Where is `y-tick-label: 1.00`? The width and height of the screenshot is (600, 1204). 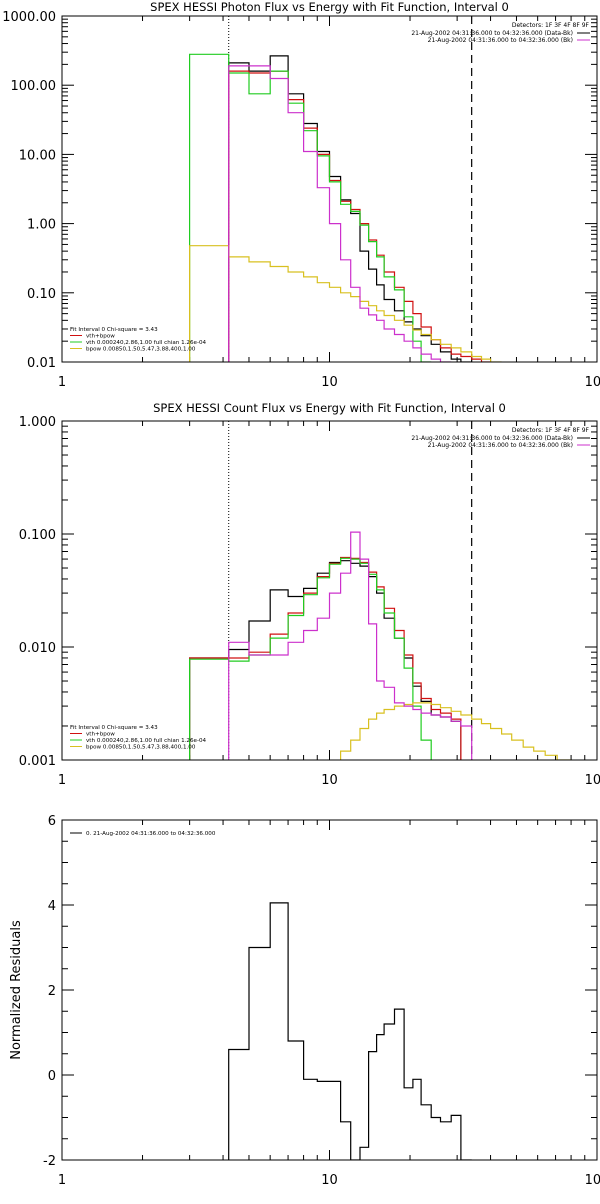
y-tick-label: 1.00 is located at coordinates (41, 225).